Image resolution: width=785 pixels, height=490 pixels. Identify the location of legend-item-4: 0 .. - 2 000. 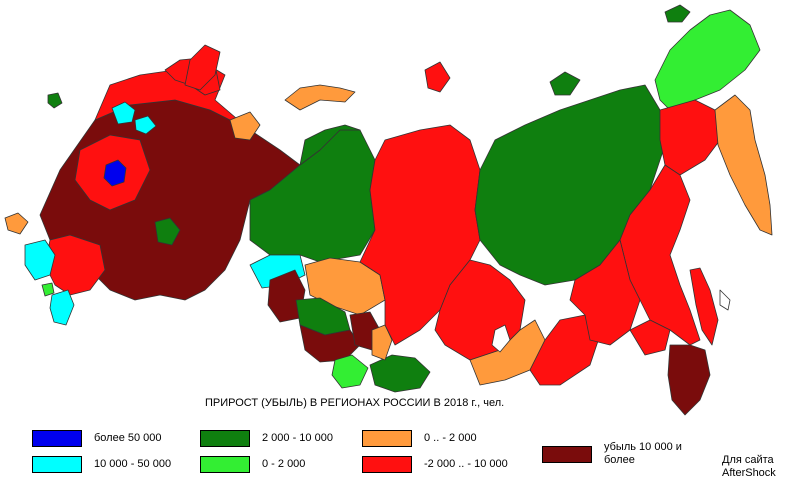
(419, 438).